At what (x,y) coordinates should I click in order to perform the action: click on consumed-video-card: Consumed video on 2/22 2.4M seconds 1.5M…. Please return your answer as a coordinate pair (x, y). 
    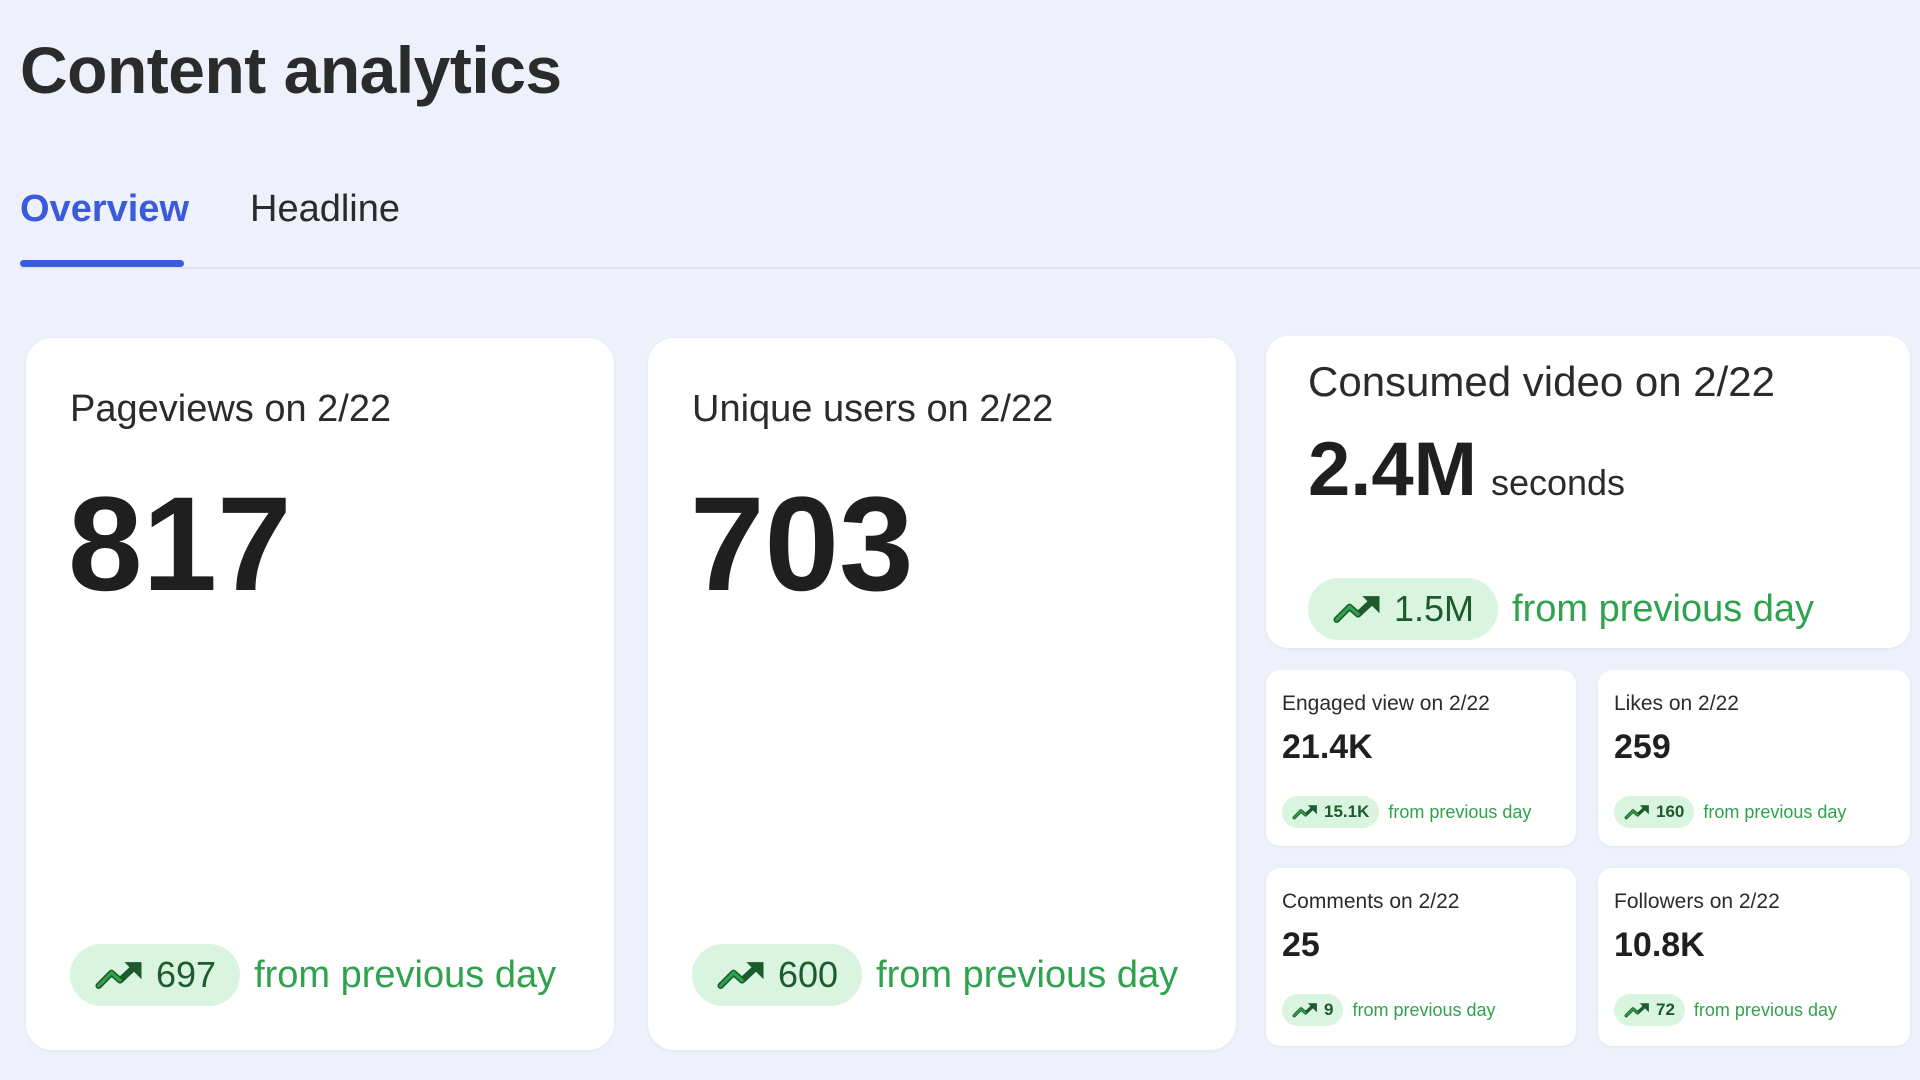
    Looking at the image, I should click on (1588, 492).